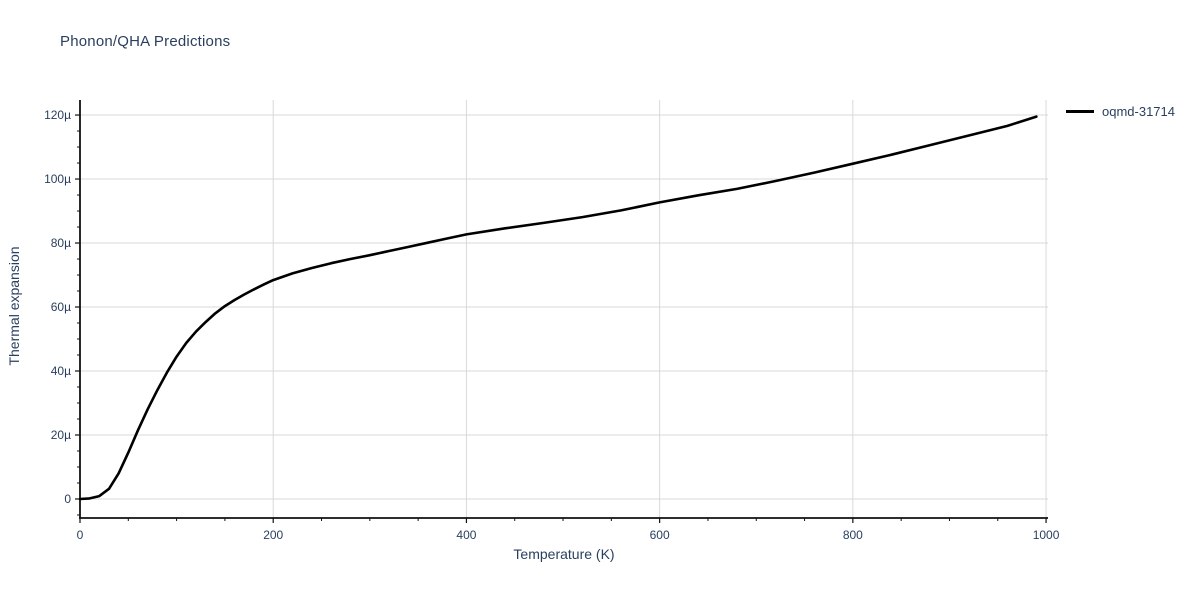 Image resolution: width=1200 pixels, height=600 pixels. What do you see at coordinates (273, 535) in the screenshot?
I see `x-tick-label: 200` at bounding box center [273, 535].